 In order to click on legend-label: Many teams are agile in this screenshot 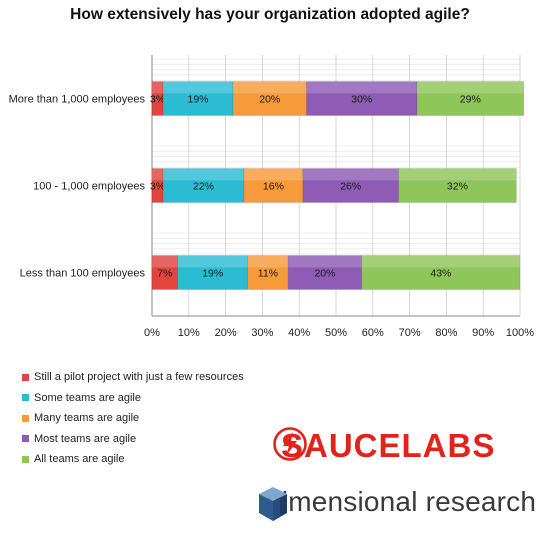, I will do `click(87, 418)`.